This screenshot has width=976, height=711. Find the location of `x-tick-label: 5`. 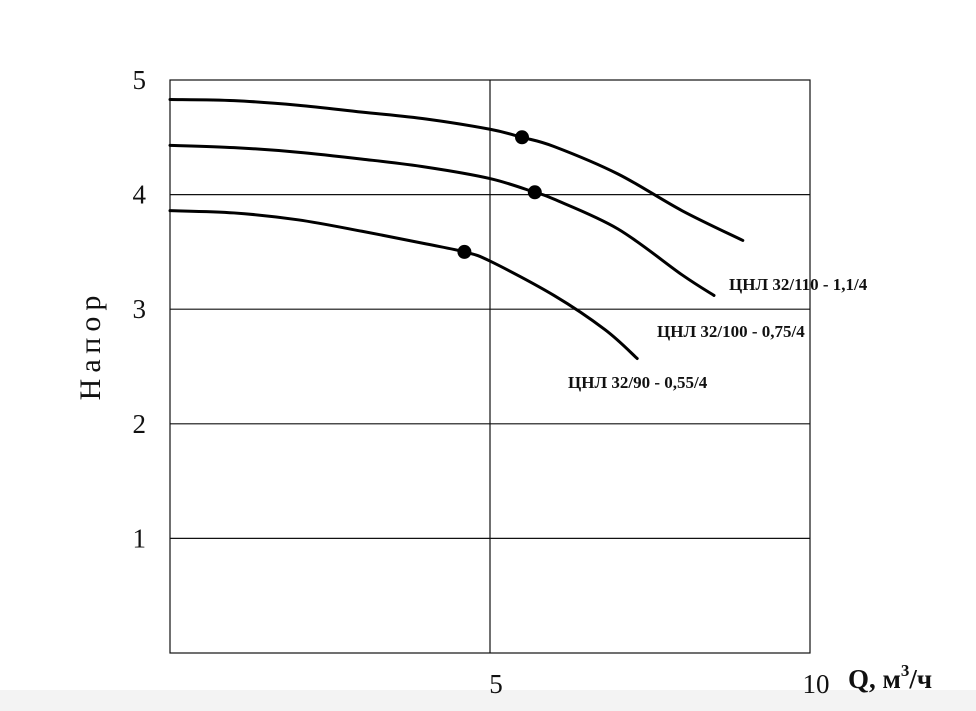

x-tick-label: 5 is located at coordinates (496, 684).